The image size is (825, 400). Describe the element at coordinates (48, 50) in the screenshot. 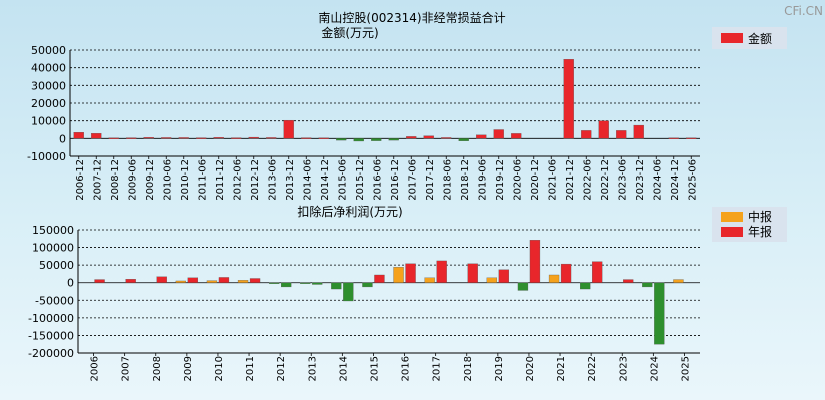

I see `chart1-ytick-label: 50000` at that location.